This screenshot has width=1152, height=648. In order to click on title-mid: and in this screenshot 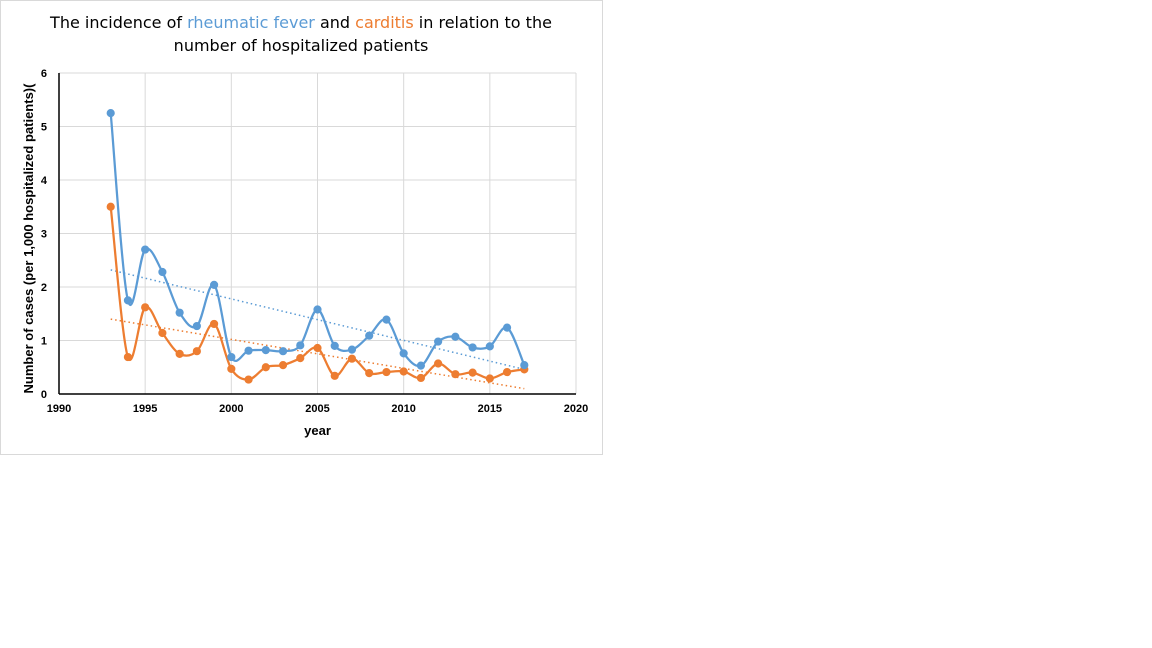, I will do `click(335, 22)`.